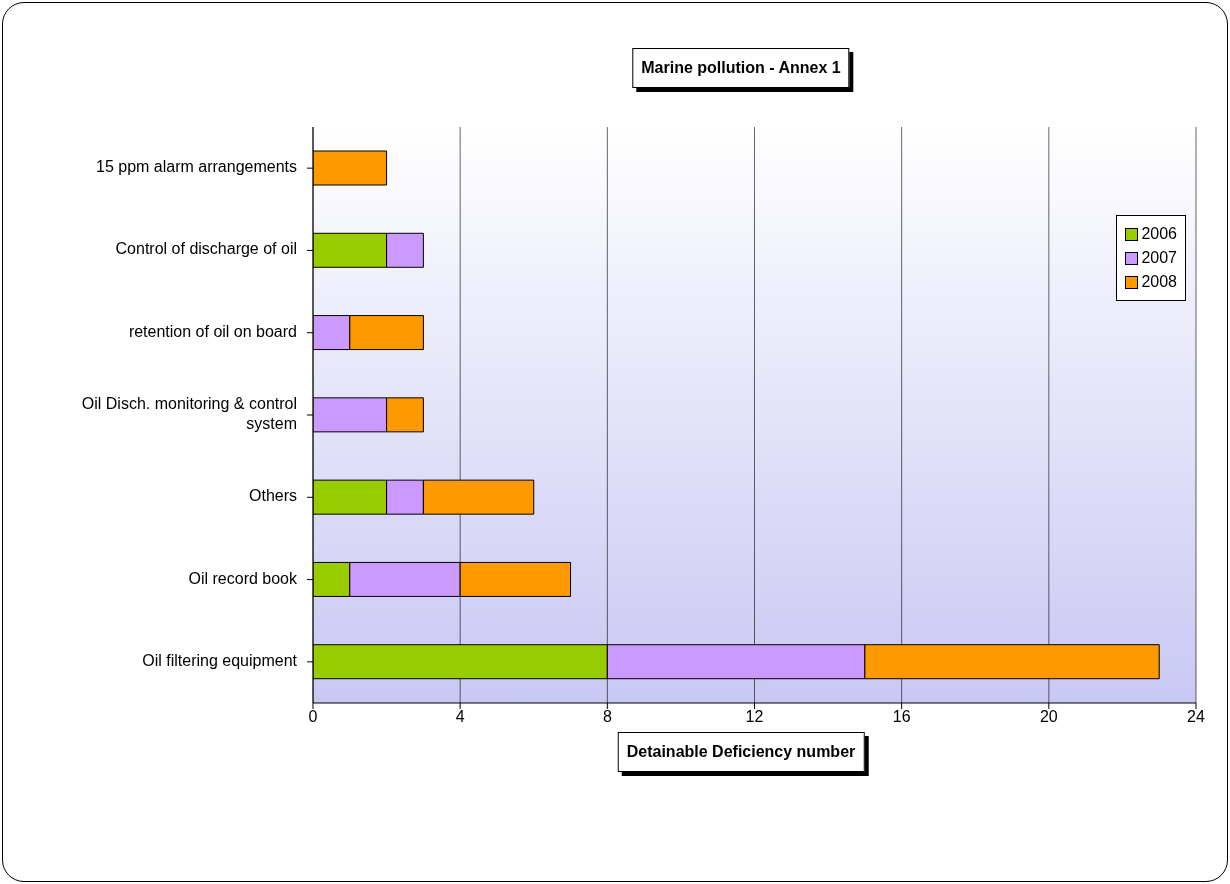  Describe the element at coordinates (741, 752) in the screenshot. I see `x-axis-title: Detainable Deficiency number` at that location.